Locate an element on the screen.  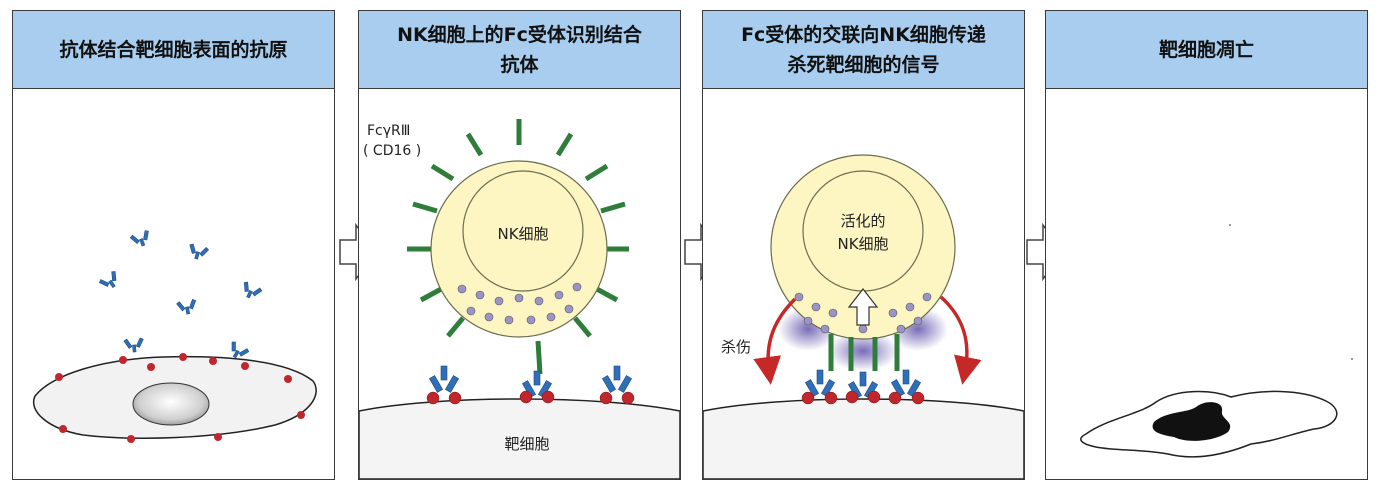
panel-header: Fc受体的交联向NK细胞传递 杀死靶细胞的信号 is located at coordinates (863, 50).